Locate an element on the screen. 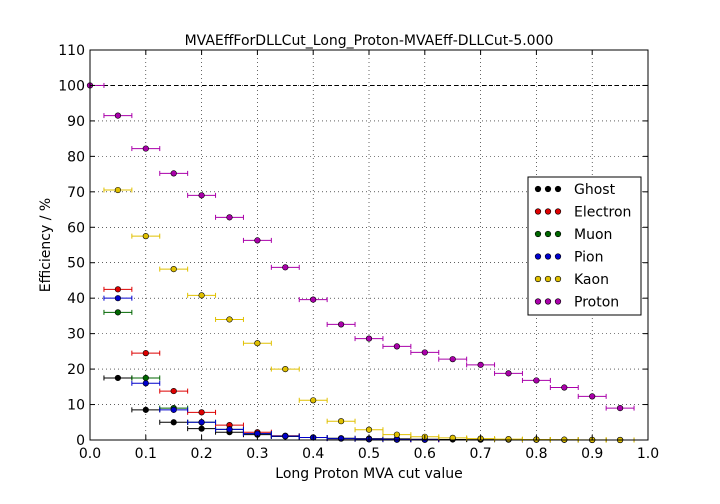  series-electron is located at coordinates (271, 364).